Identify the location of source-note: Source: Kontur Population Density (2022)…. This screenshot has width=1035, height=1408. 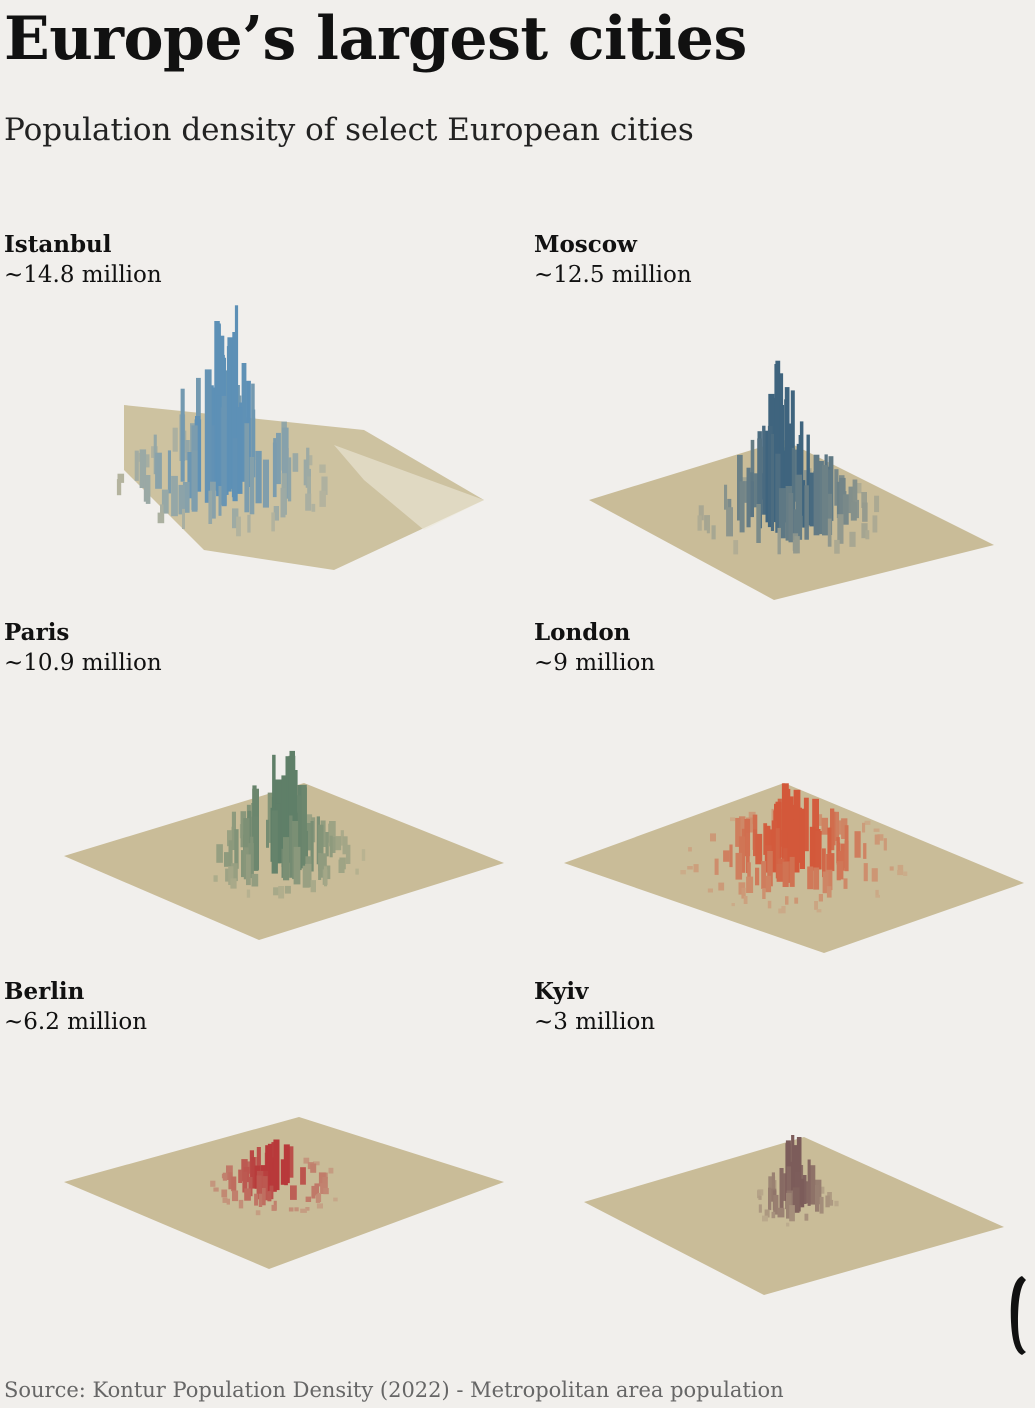
(394, 1390).